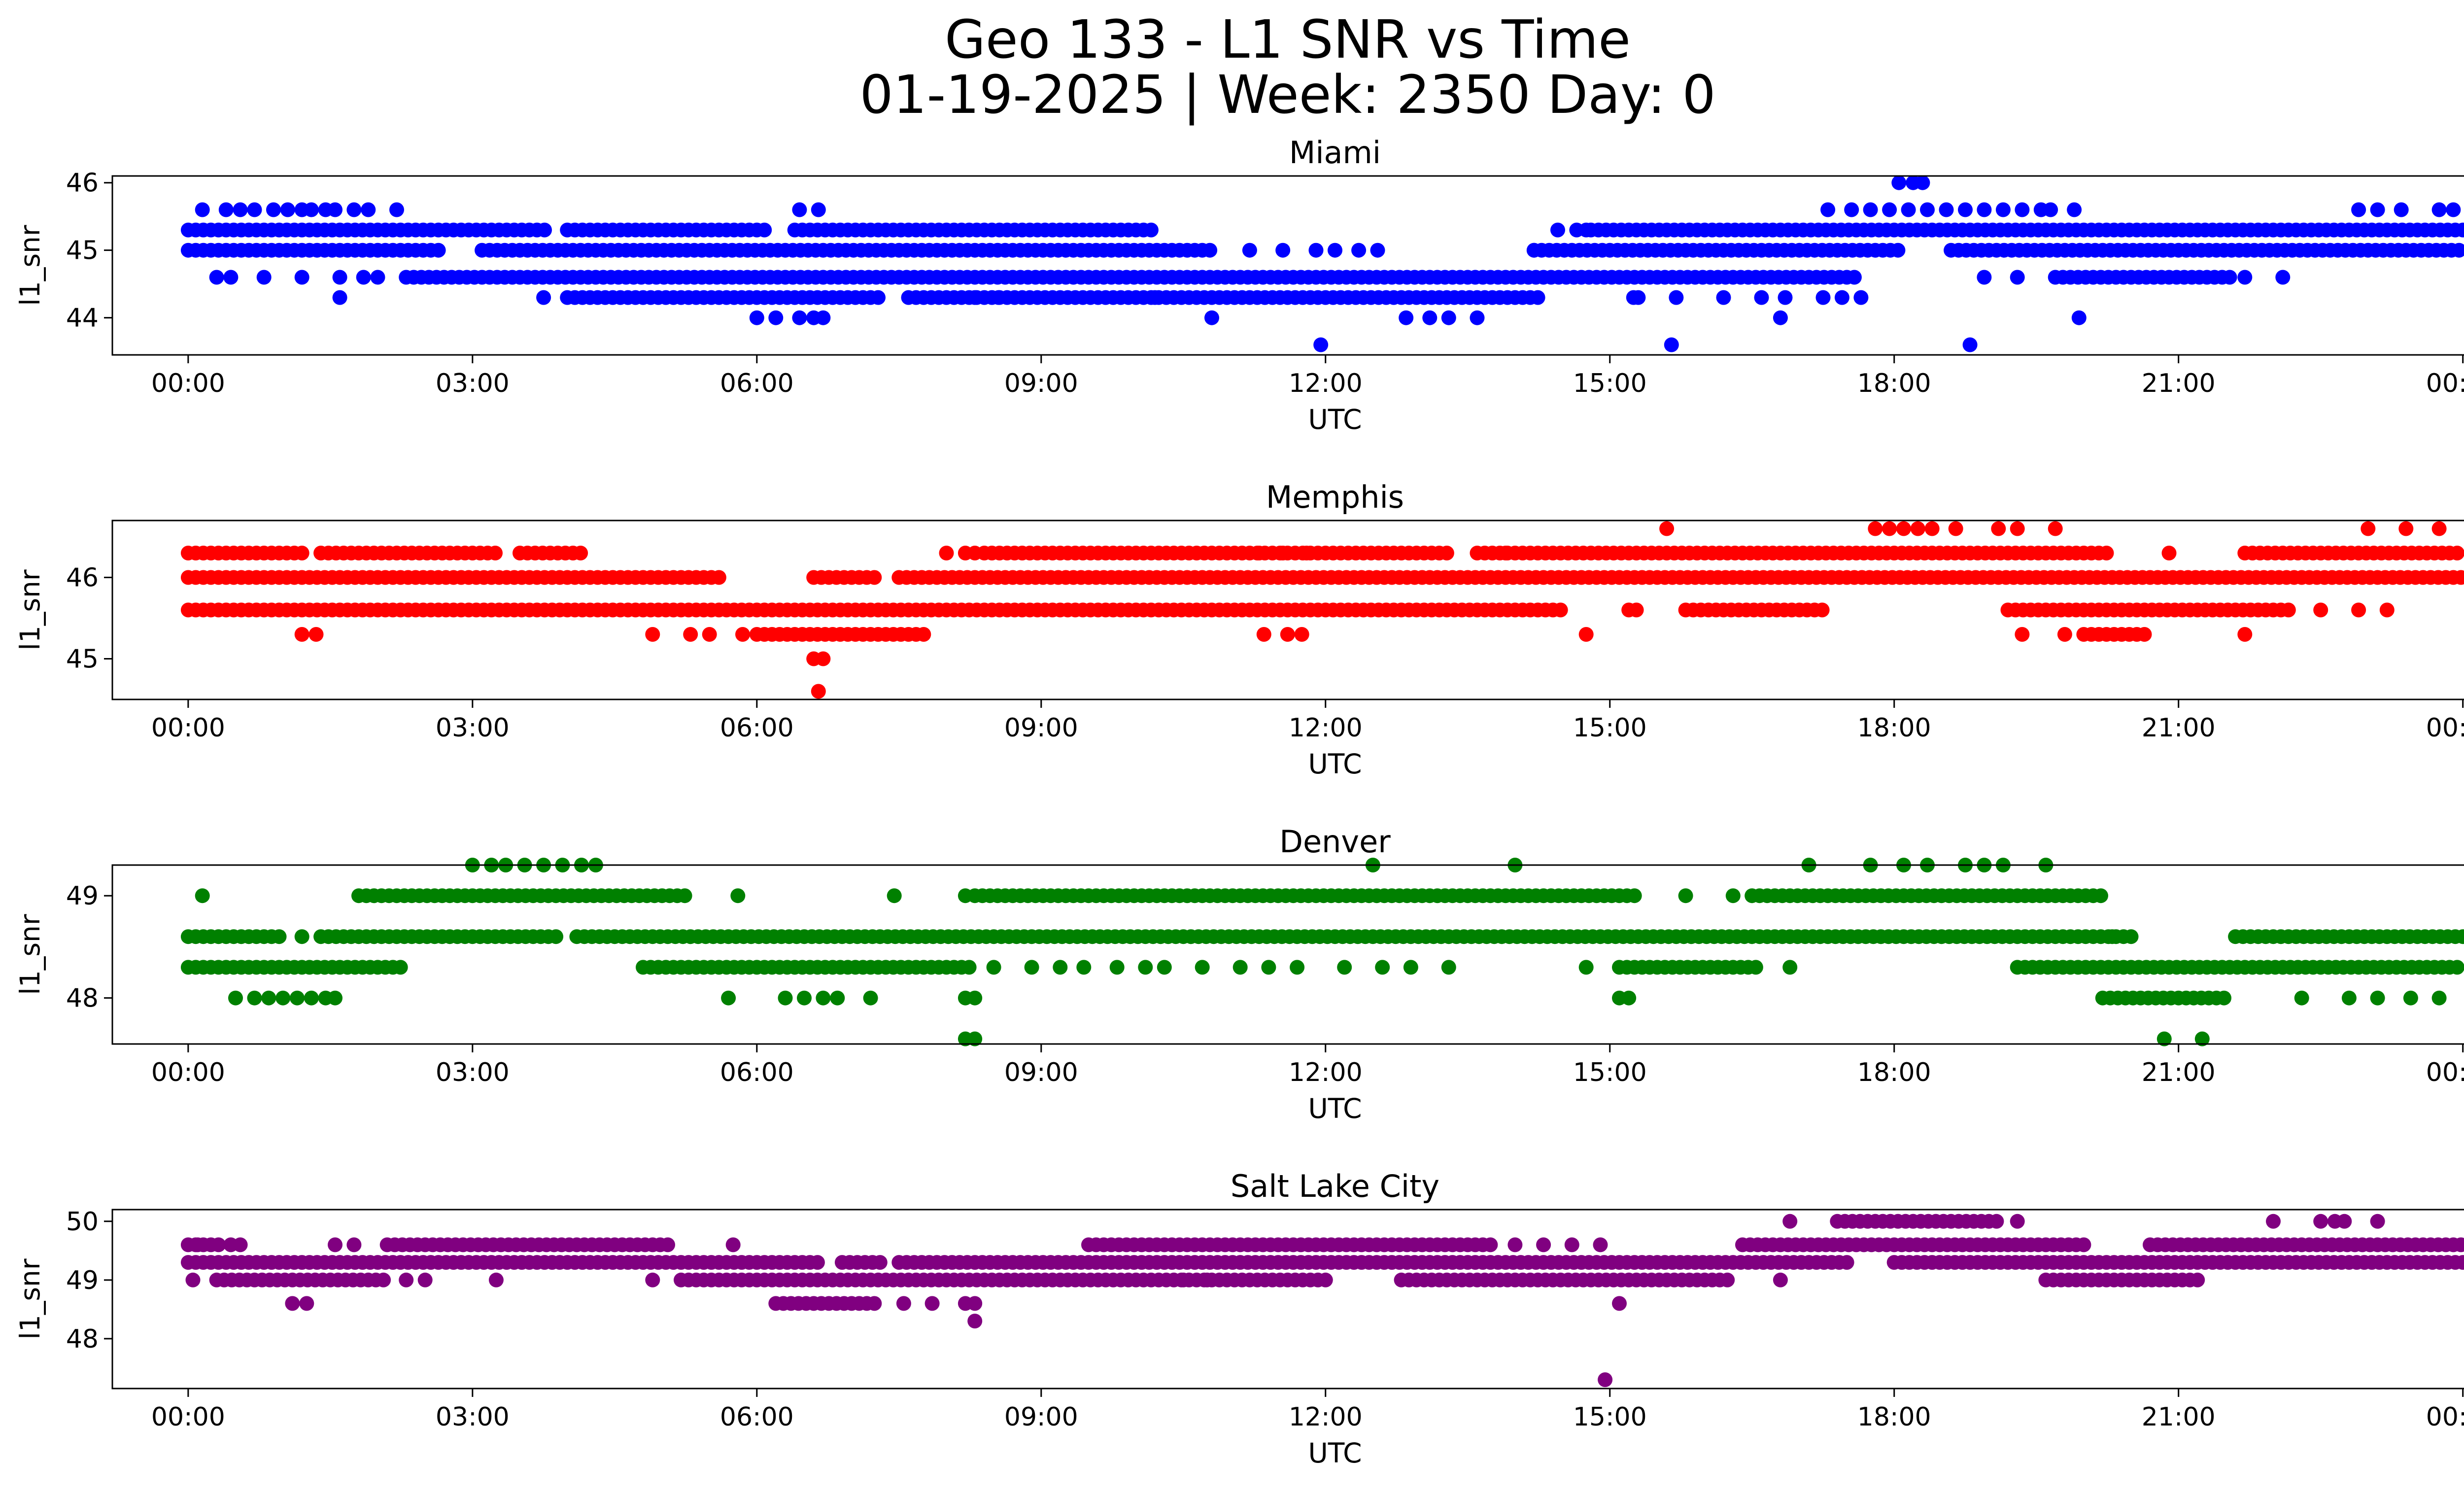 This screenshot has width=2464, height=1495. What do you see at coordinates (1335, 1186) in the screenshot?
I see `subplot-title: Salt Lake City` at bounding box center [1335, 1186].